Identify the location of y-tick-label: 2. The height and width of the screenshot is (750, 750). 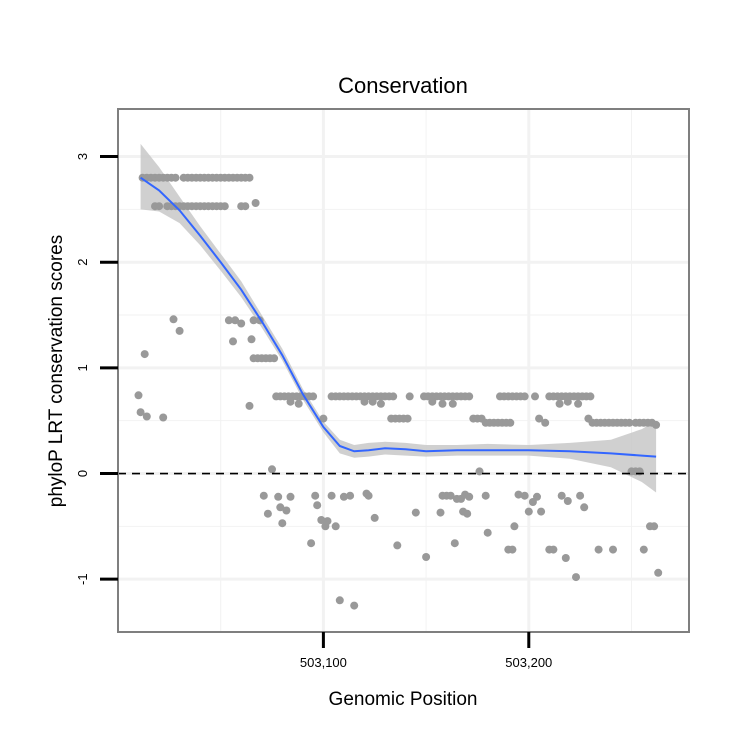
(82, 262).